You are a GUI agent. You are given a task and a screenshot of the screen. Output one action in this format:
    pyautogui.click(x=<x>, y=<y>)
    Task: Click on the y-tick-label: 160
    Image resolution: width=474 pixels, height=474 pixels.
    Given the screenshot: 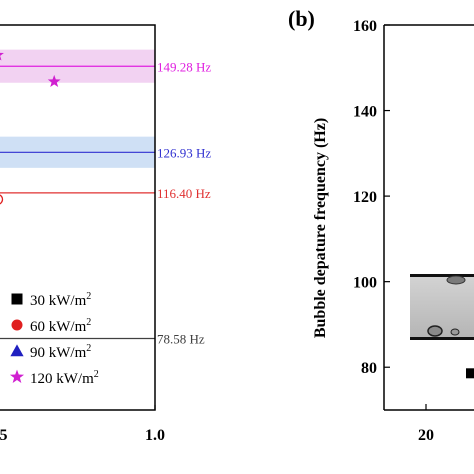 What is the action you would take?
    pyautogui.click(x=365, y=26)
    